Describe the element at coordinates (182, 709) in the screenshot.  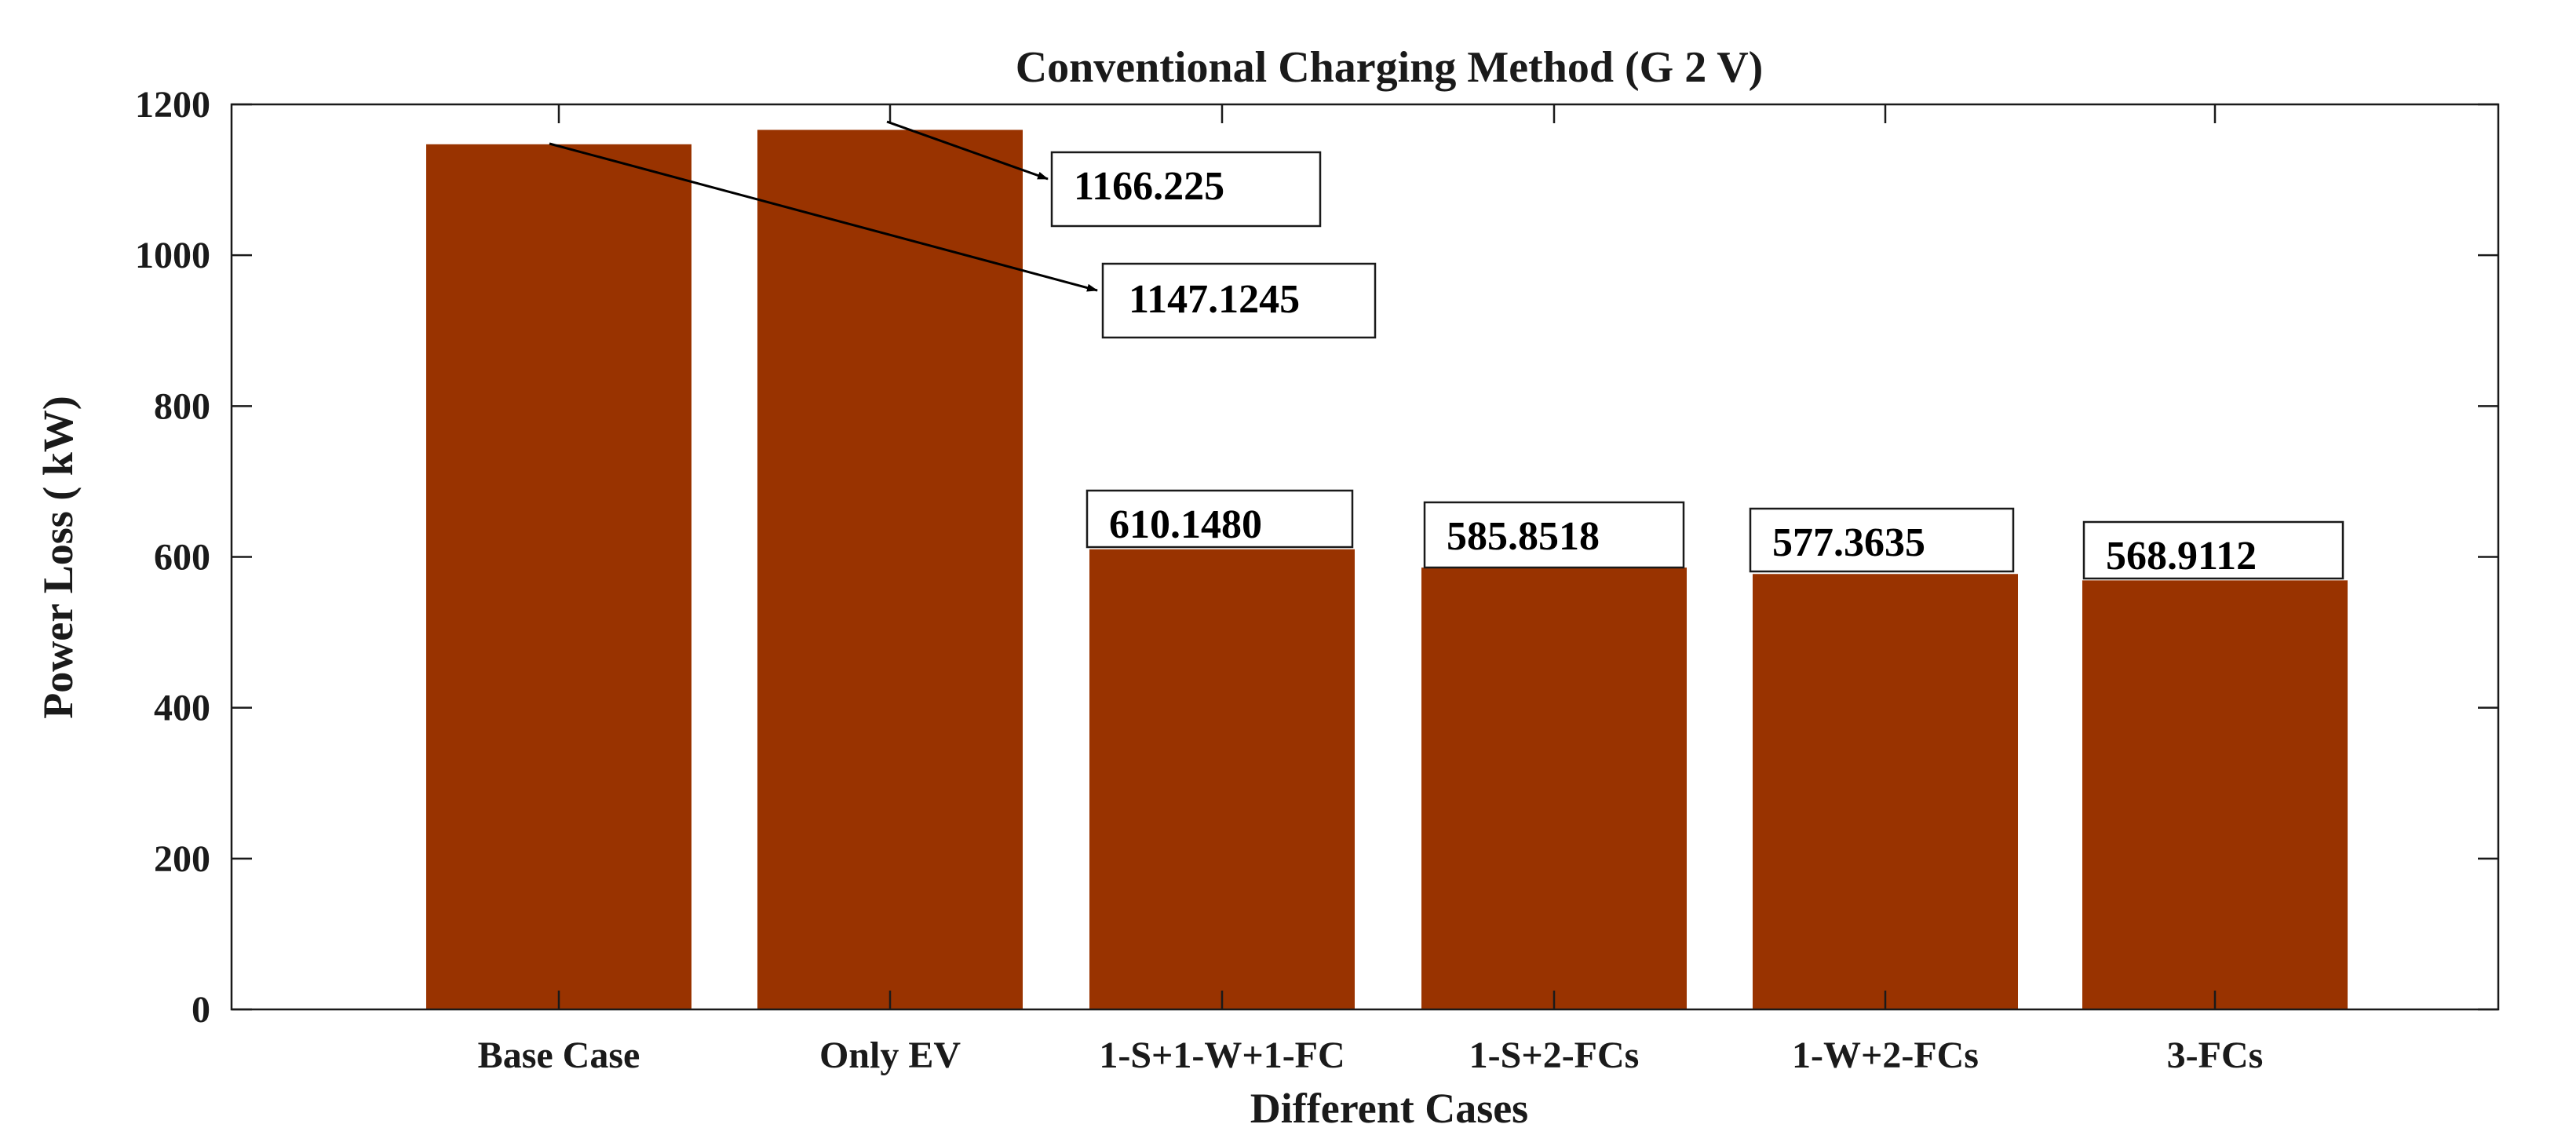
I see `y-tick-label-2: 400` at that location.